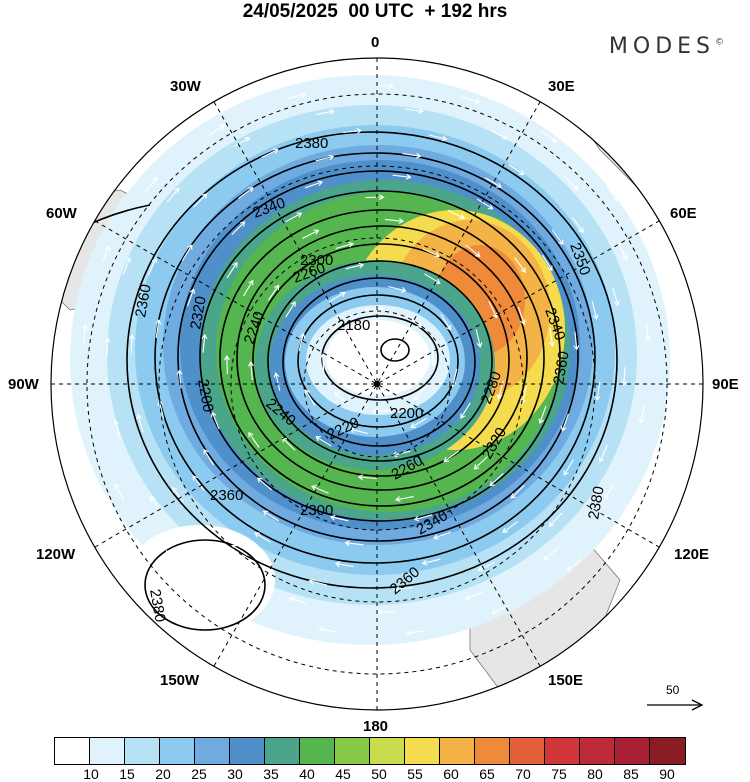 The image size is (750, 782). What do you see at coordinates (631, 774) in the screenshot?
I see `colorbar-tick-label: 85` at bounding box center [631, 774].